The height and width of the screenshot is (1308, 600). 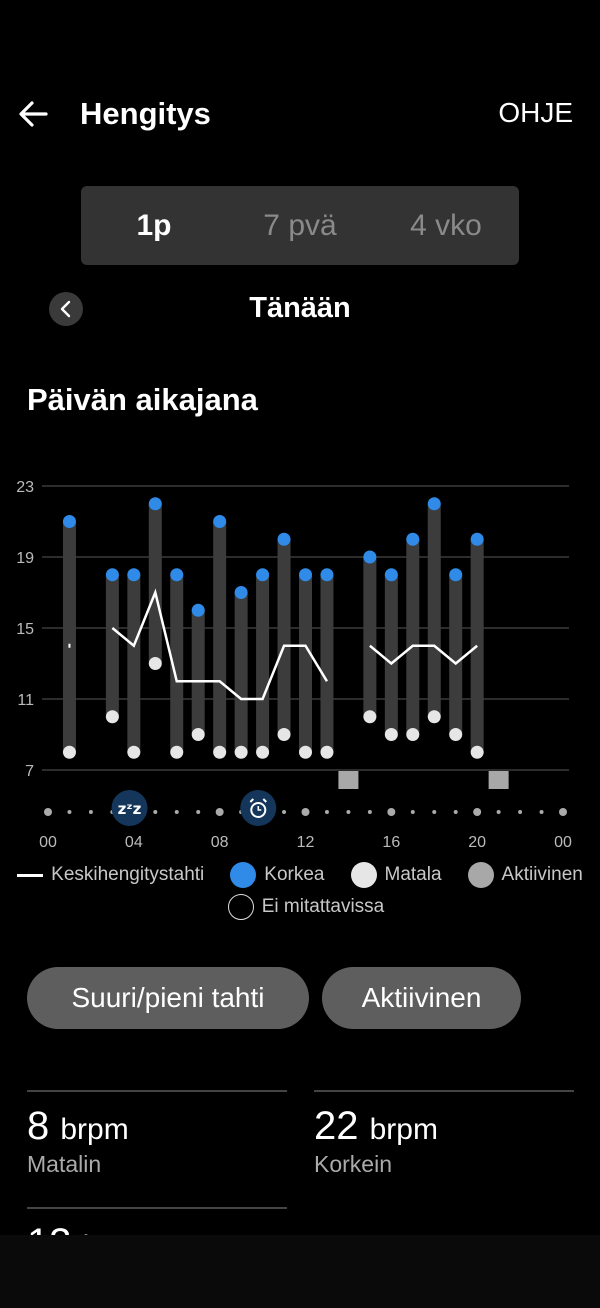 What do you see at coordinates (421, 998) in the screenshot?
I see `active-filter-button: Aktiivinen` at bounding box center [421, 998].